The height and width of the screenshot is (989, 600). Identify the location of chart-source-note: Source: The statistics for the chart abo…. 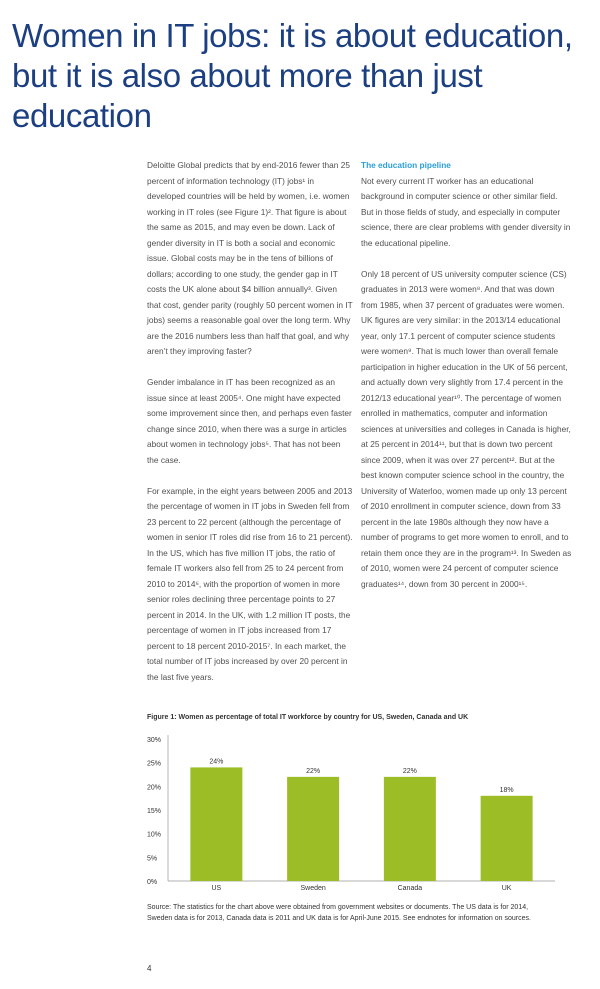
(339, 912).